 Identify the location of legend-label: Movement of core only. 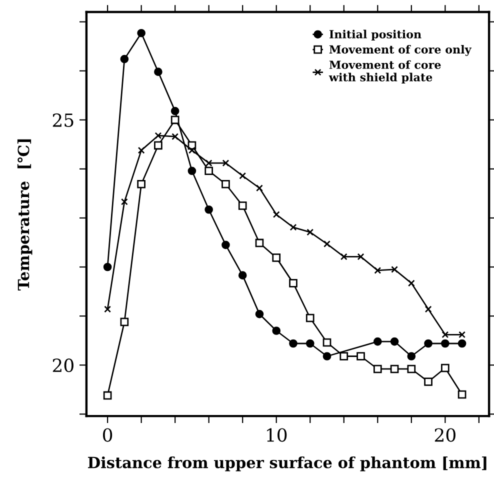
(400, 50).